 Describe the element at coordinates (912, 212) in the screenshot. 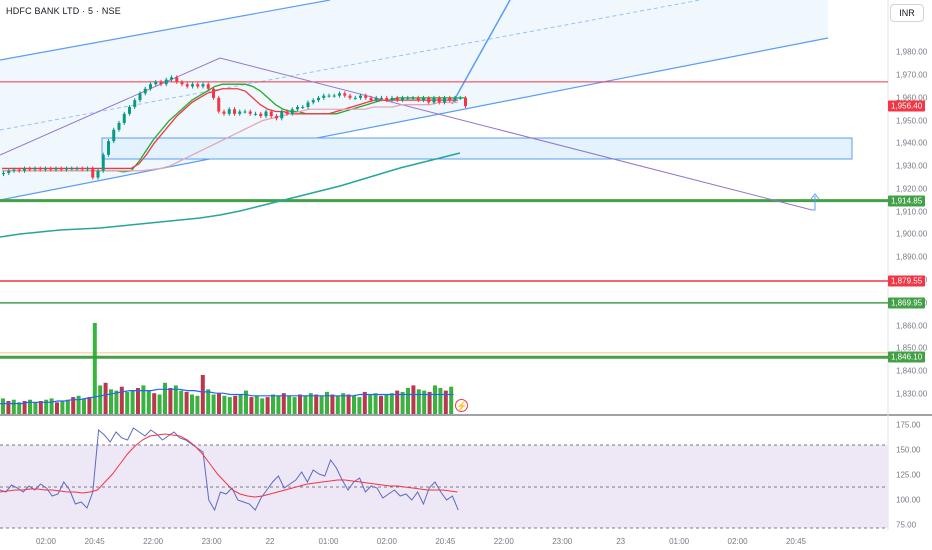

I see `price-tick: 1,910.00` at that location.